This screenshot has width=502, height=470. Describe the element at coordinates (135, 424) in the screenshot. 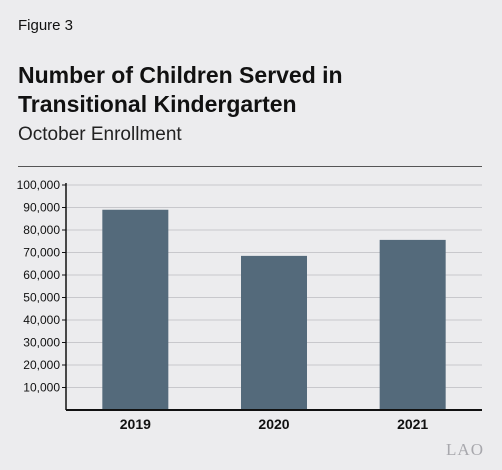

I see `x-tick-label: 2019` at that location.